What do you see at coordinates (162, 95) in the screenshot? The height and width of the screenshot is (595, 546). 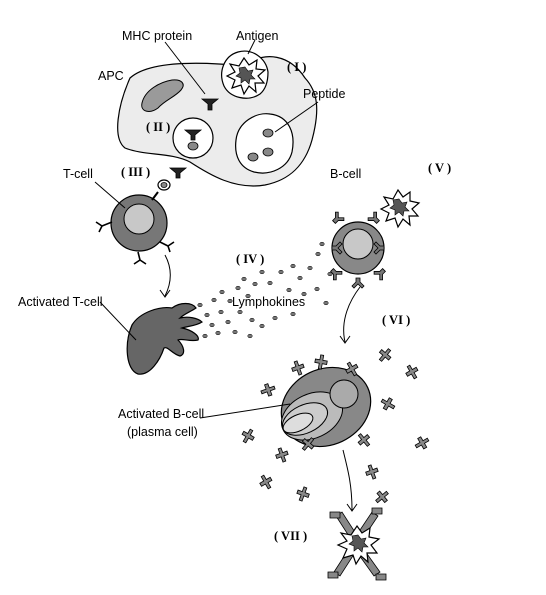 I see `apc-nucleus` at bounding box center [162, 95].